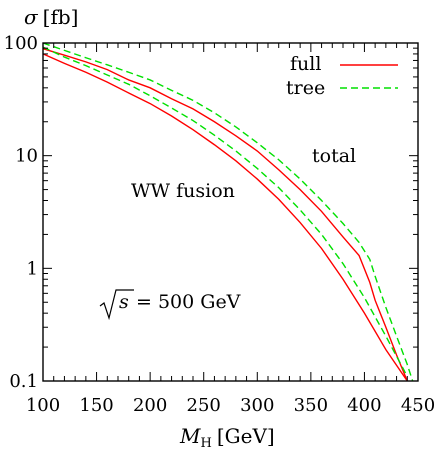  Describe the element at coordinates (364, 405) in the screenshot. I see `x-tick-label: 400` at that location.